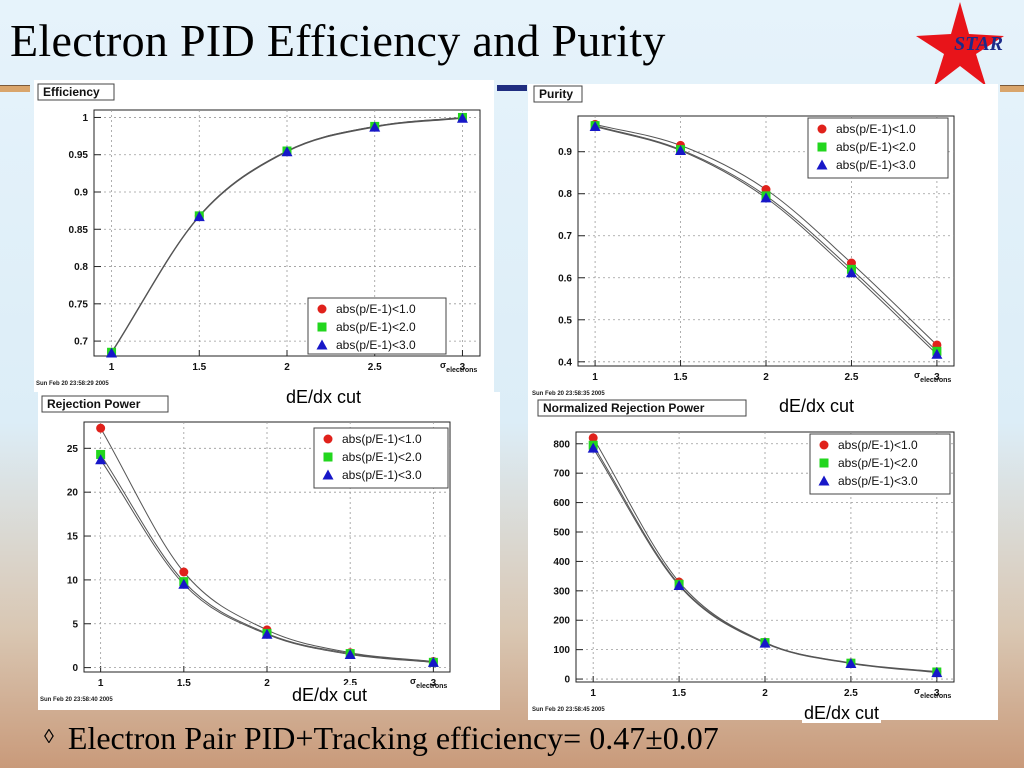  Describe the element at coordinates (561, 562) in the screenshot. I see `y-tick-label: 400` at that location.